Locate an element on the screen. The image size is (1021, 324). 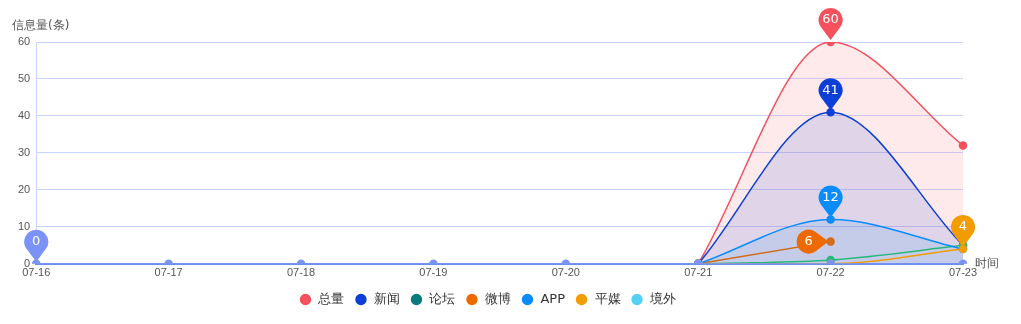
annotation: 12 is located at coordinates (830, 196).